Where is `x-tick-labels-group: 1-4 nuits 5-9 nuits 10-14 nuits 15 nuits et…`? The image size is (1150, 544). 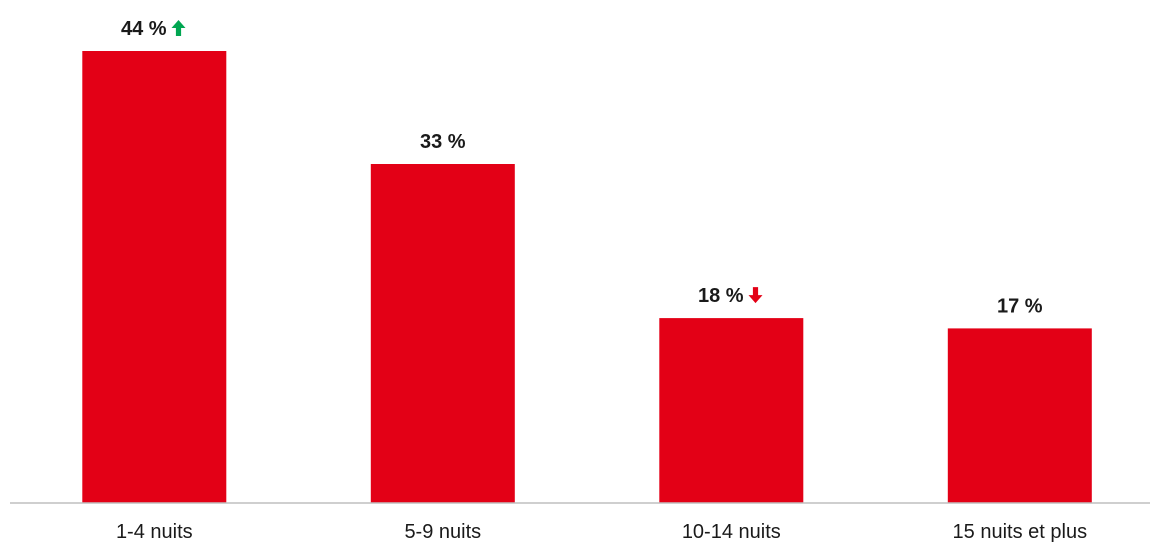 x-tick-labels-group: 1-4 nuits 5-9 nuits 10-14 nuits 15 nuits et… is located at coordinates (601, 532).